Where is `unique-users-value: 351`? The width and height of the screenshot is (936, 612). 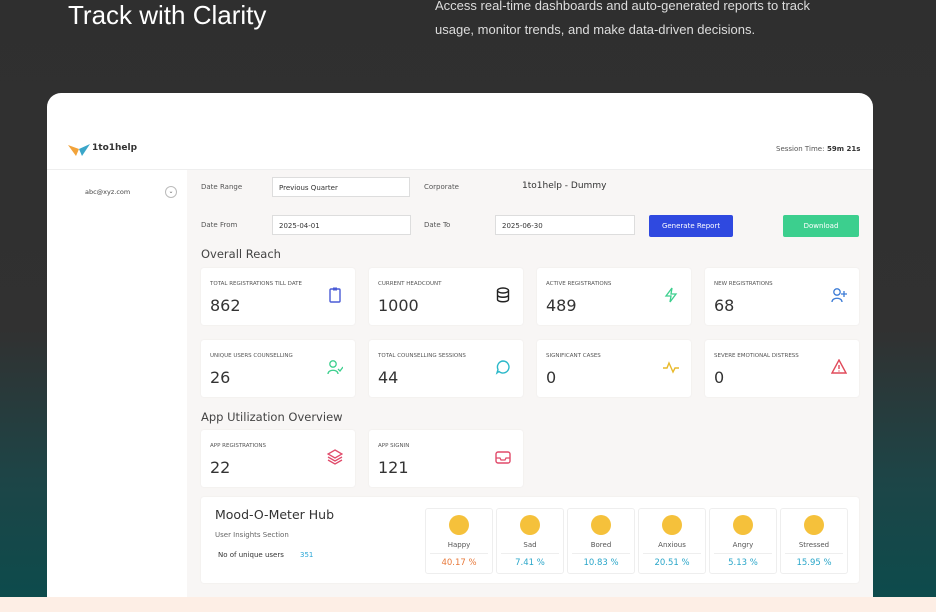 unique-users-value: 351 is located at coordinates (307, 555).